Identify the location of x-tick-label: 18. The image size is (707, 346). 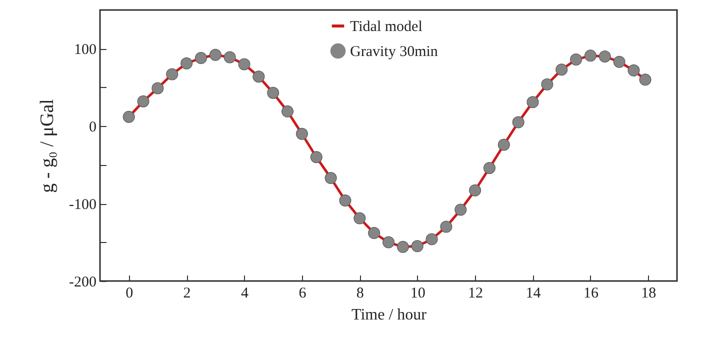
(648, 294).